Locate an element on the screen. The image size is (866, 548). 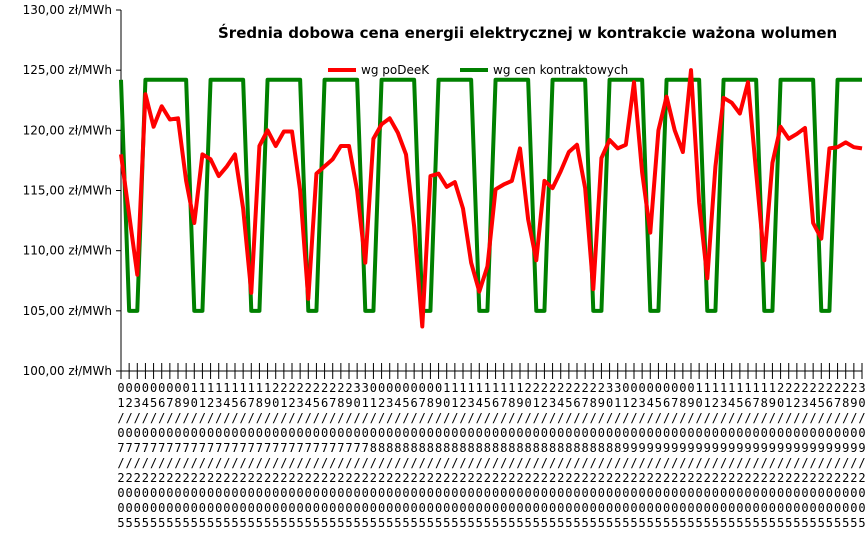
x-tick-label: 0 8/0 9/2 0 0 5 is located at coordinates (682, 455).